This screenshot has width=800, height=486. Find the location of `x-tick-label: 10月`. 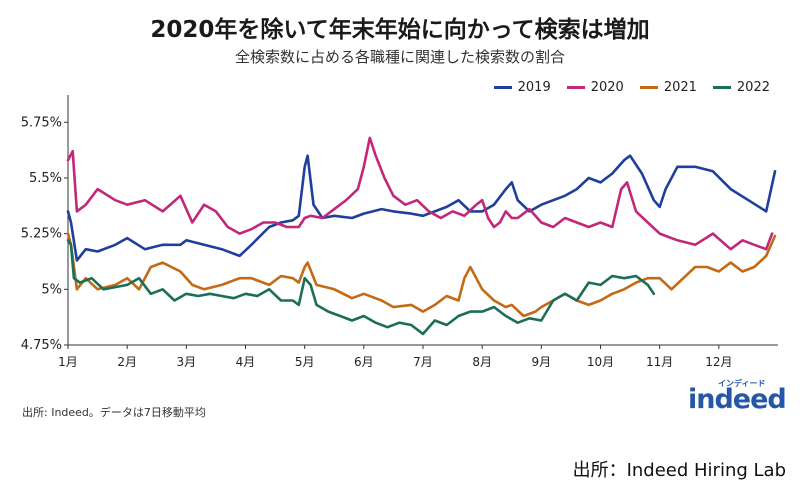

x-tick-label: 10月 is located at coordinates (600, 362).